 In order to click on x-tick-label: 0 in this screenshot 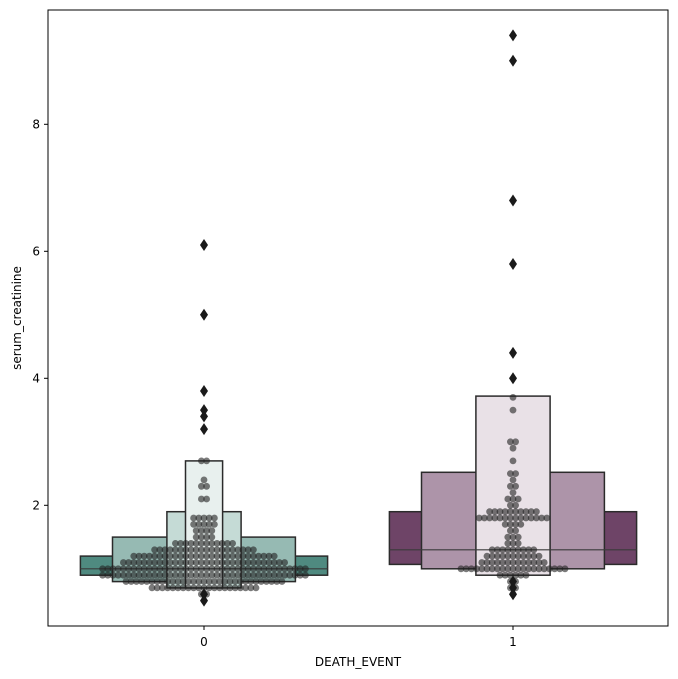, I will do `click(204, 642)`.